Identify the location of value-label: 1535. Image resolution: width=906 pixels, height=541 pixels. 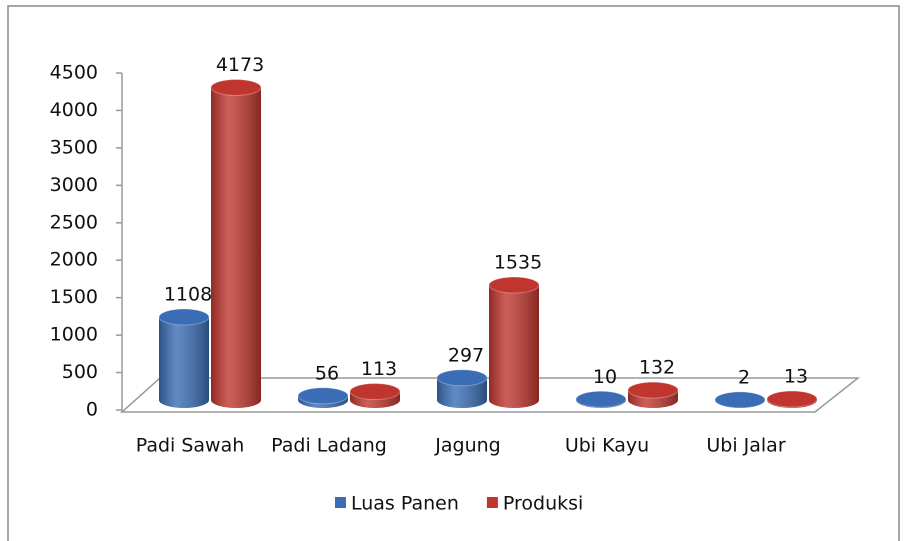
(518, 263).